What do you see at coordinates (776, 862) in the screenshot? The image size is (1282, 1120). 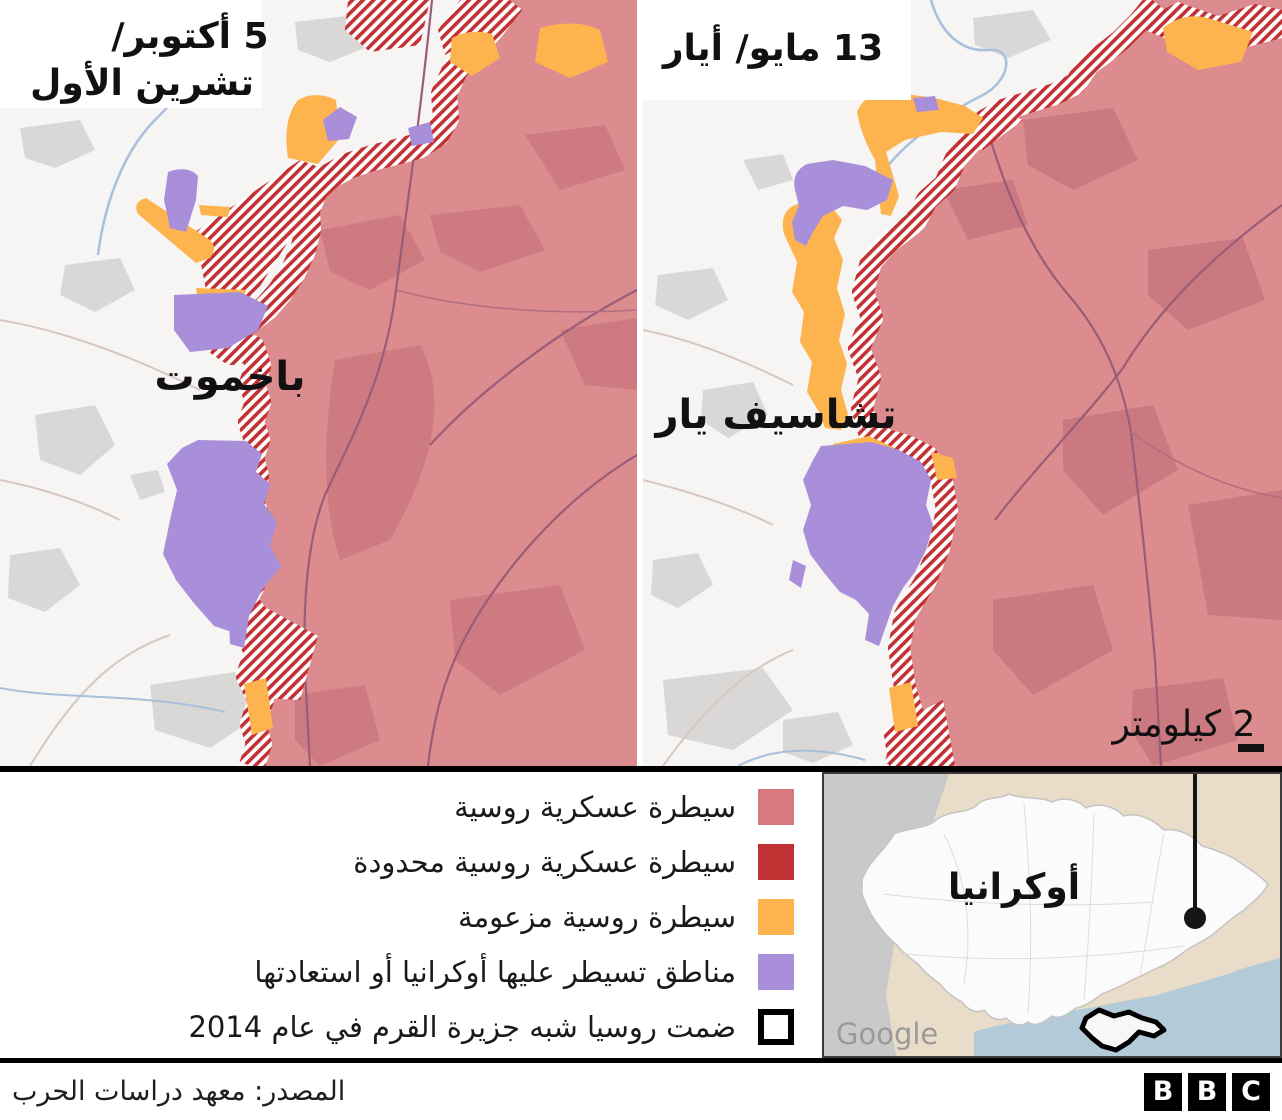 I see `legend-swatch-limited` at bounding box center [776, 862].